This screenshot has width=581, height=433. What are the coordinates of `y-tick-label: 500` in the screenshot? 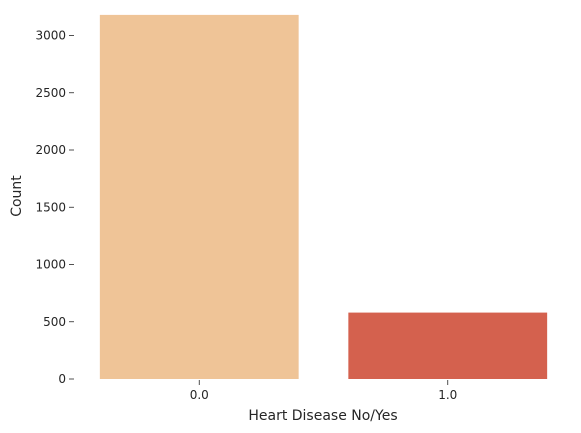 It's located at (54, 322).